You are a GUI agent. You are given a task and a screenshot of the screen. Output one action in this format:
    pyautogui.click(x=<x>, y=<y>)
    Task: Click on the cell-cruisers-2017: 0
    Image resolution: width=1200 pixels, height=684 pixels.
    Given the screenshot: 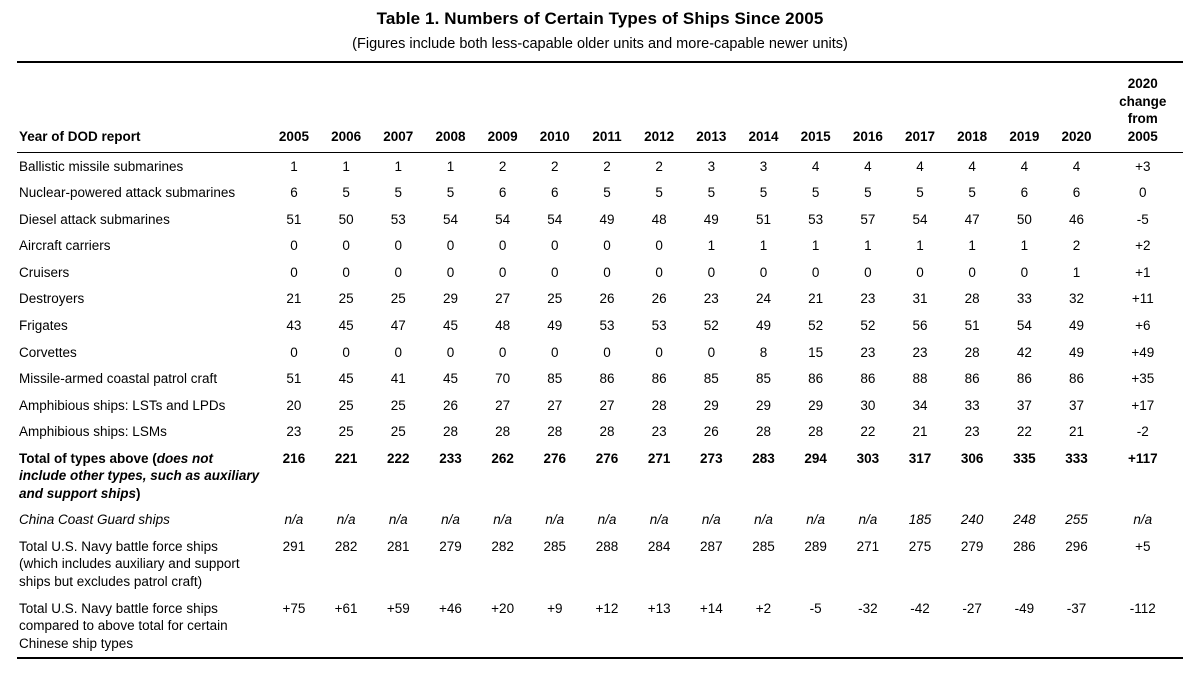 What is the action you would take?
    pyautogui.click(x=920, y=272)
    